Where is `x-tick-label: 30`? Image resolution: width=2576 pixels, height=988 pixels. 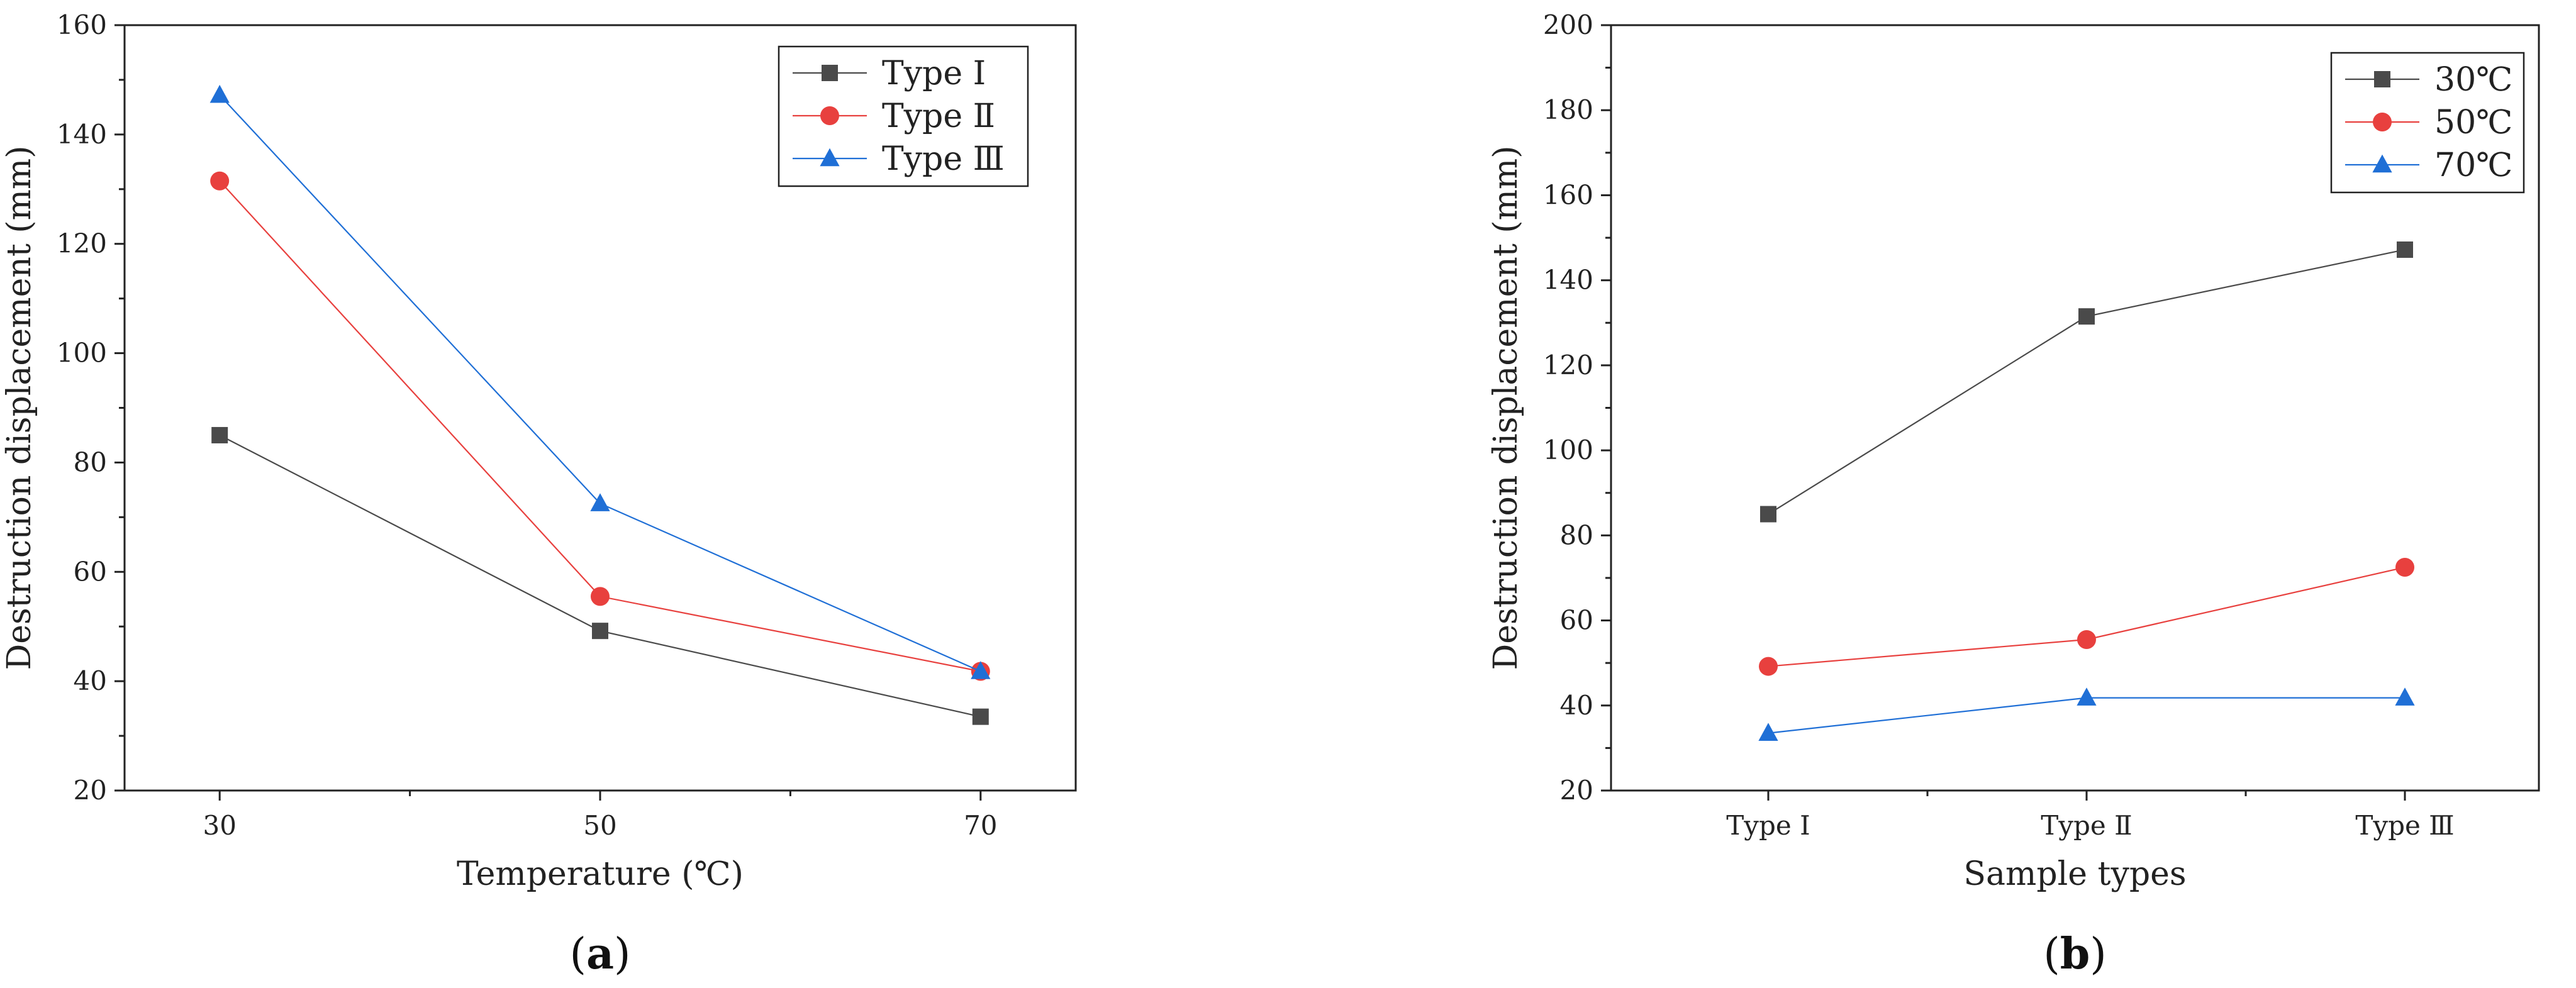
x-tick-label: 30 is located at coordinates (219, 826).